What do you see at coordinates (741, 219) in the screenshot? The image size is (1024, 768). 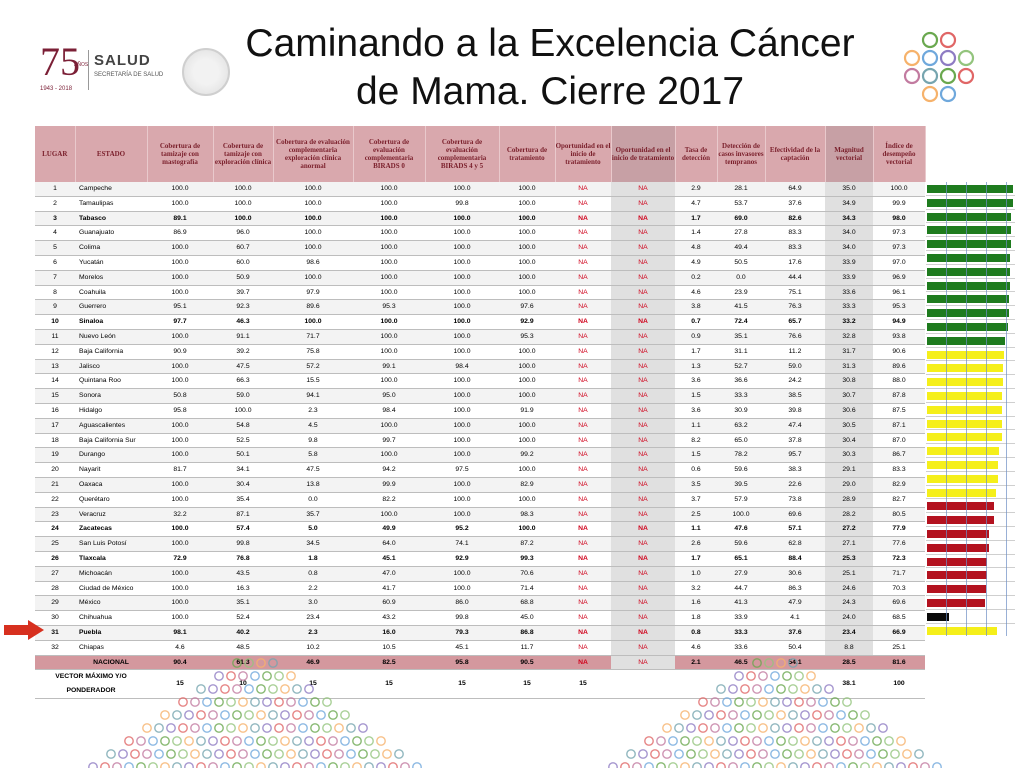 I see `cell-value: 69.0` at bounding box center [741, 219].